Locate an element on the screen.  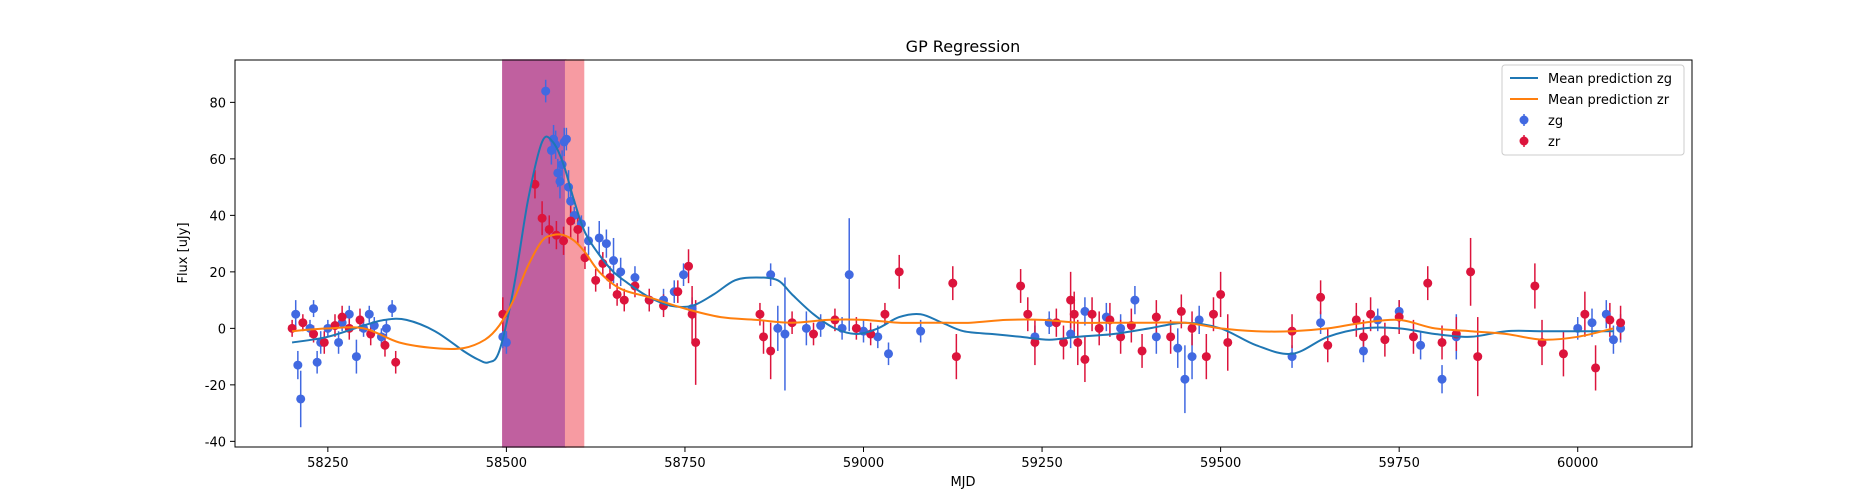
x-tick-label: 59000 is located at coordinates (863, 463).